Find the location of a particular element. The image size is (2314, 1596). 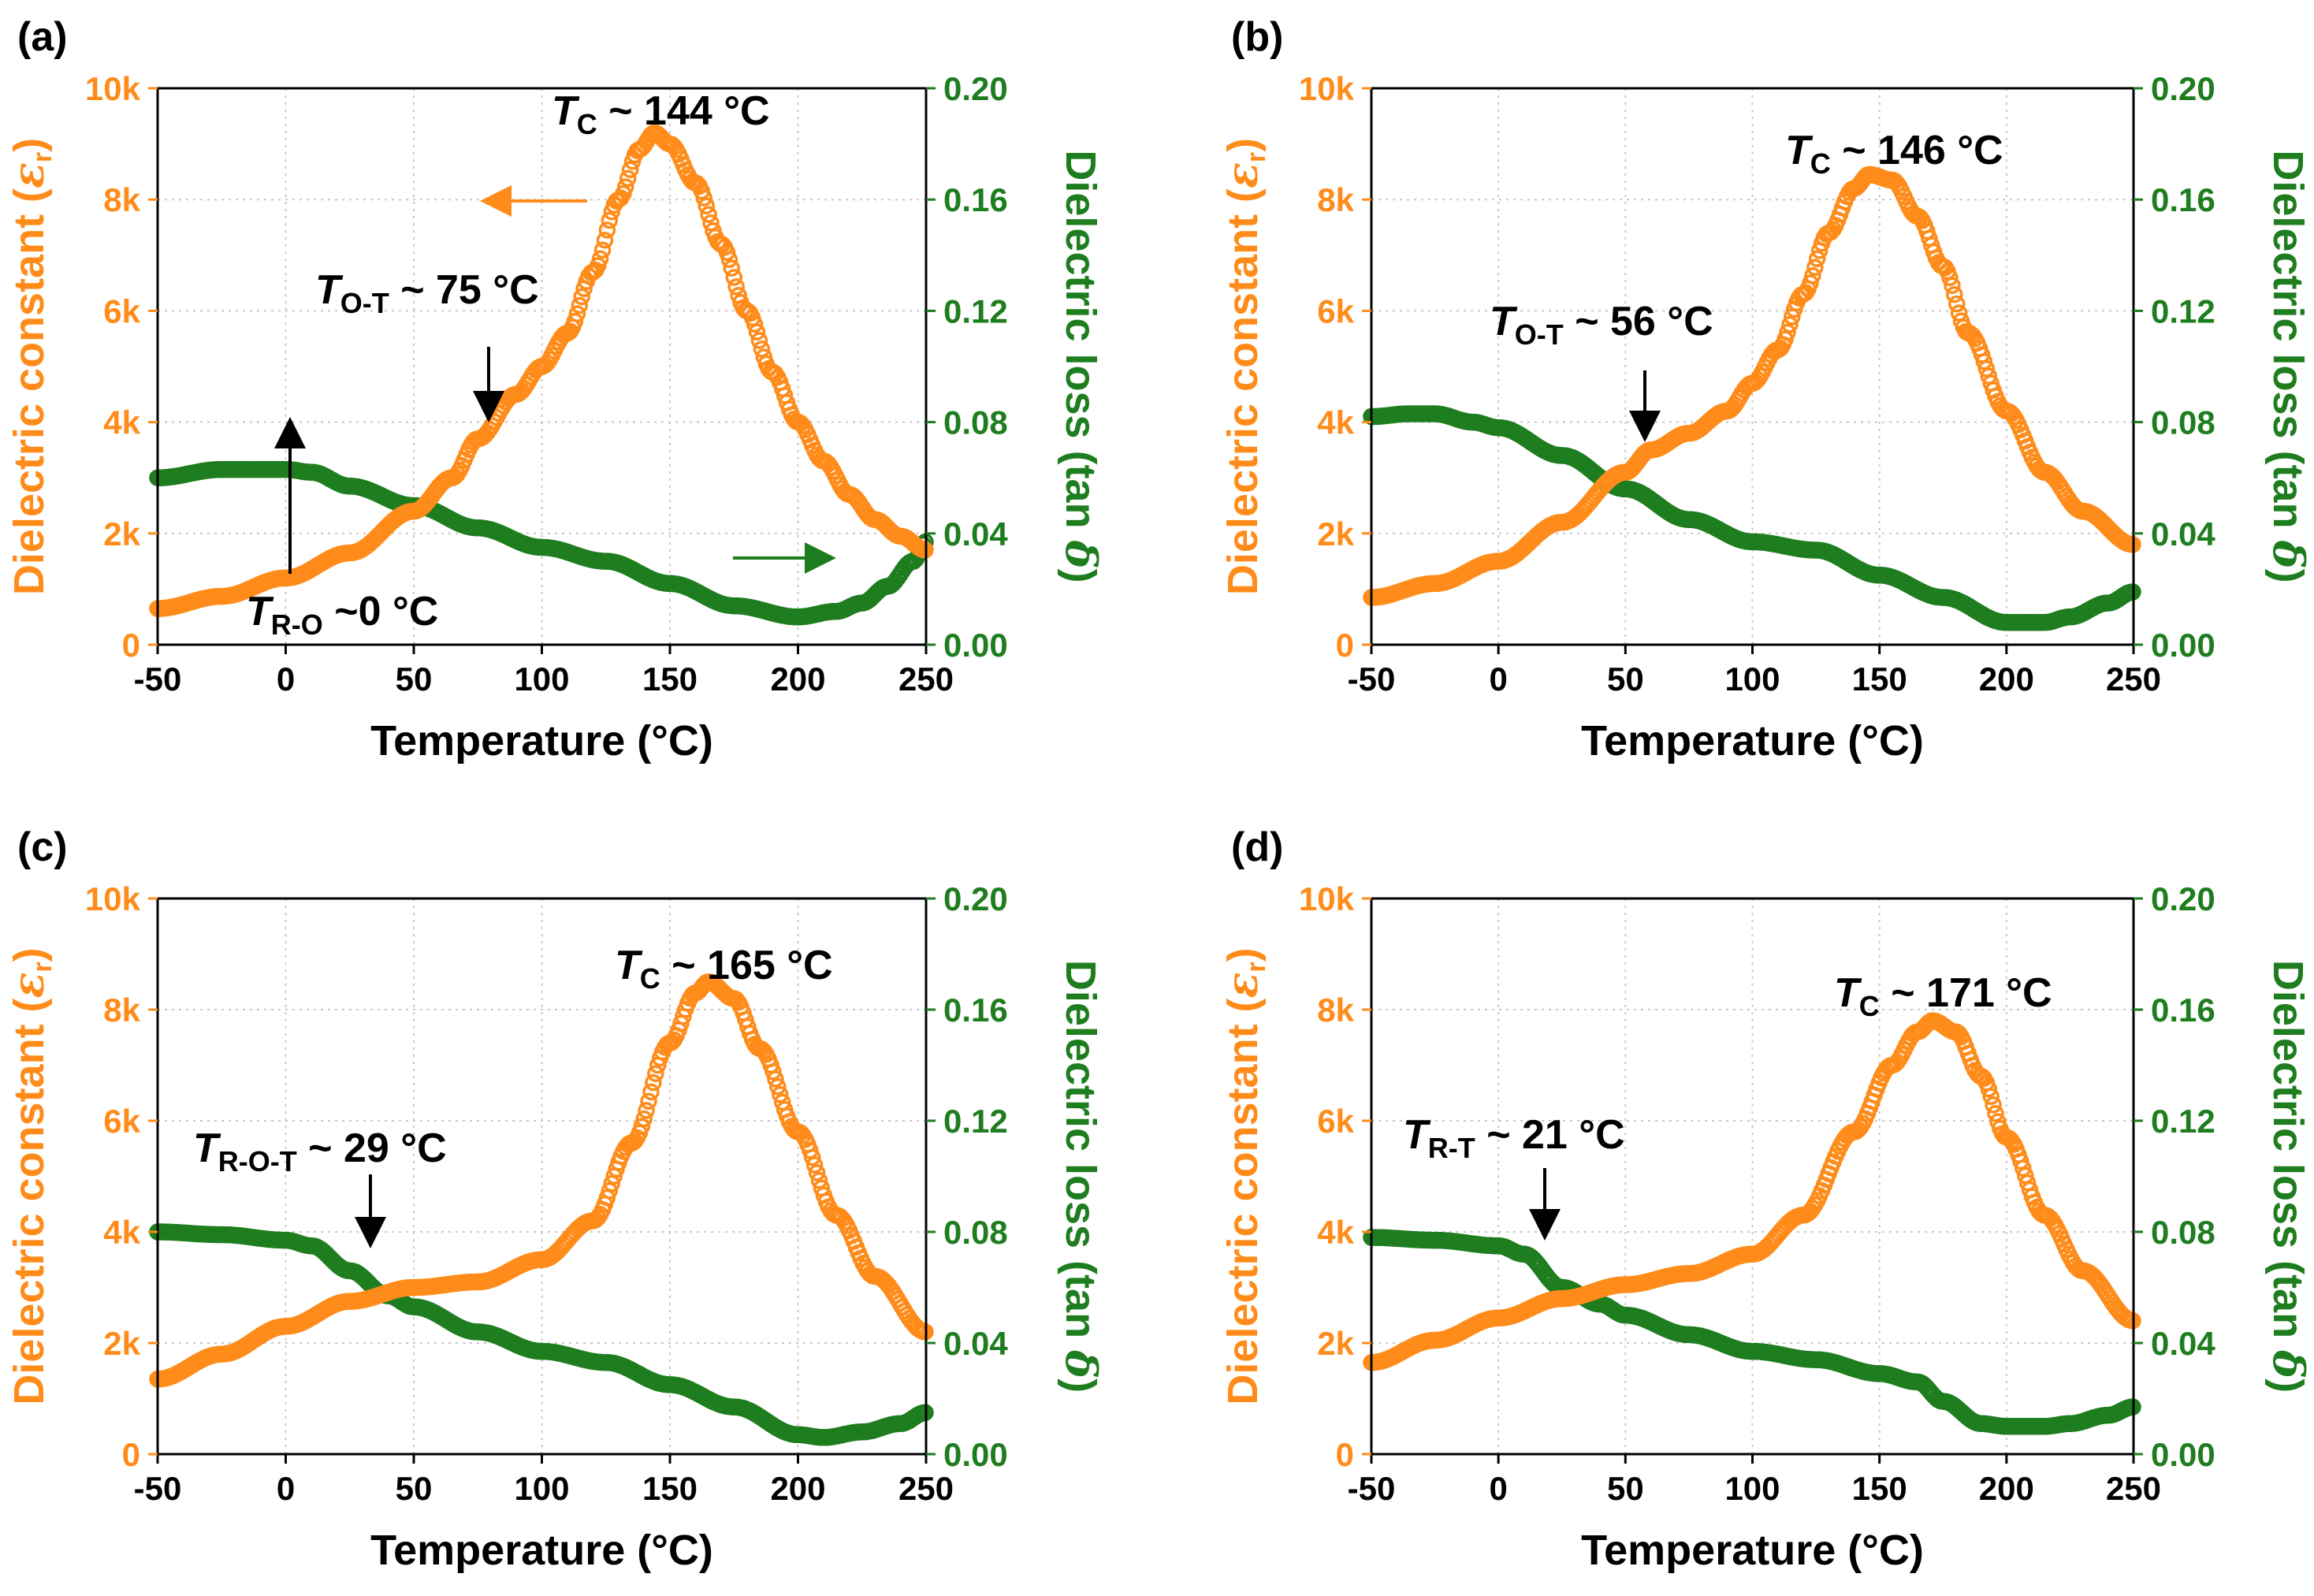

annotation-value: ~ 146 °C is located at coordinates (1917, 150).